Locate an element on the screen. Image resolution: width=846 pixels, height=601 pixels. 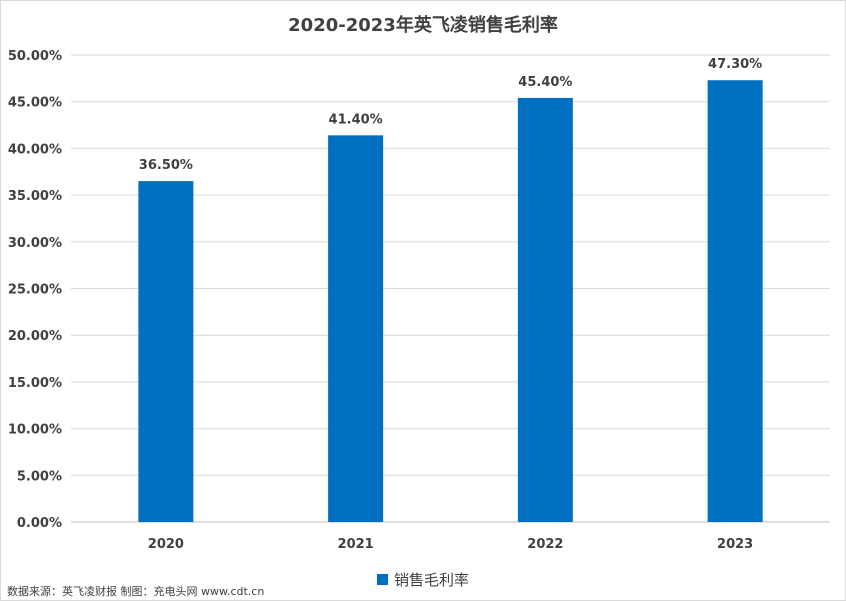
source-note: 数据来源：英飞凌财报 制图：充电头网 www.cdt.cn is located at coordinates (136, 591).